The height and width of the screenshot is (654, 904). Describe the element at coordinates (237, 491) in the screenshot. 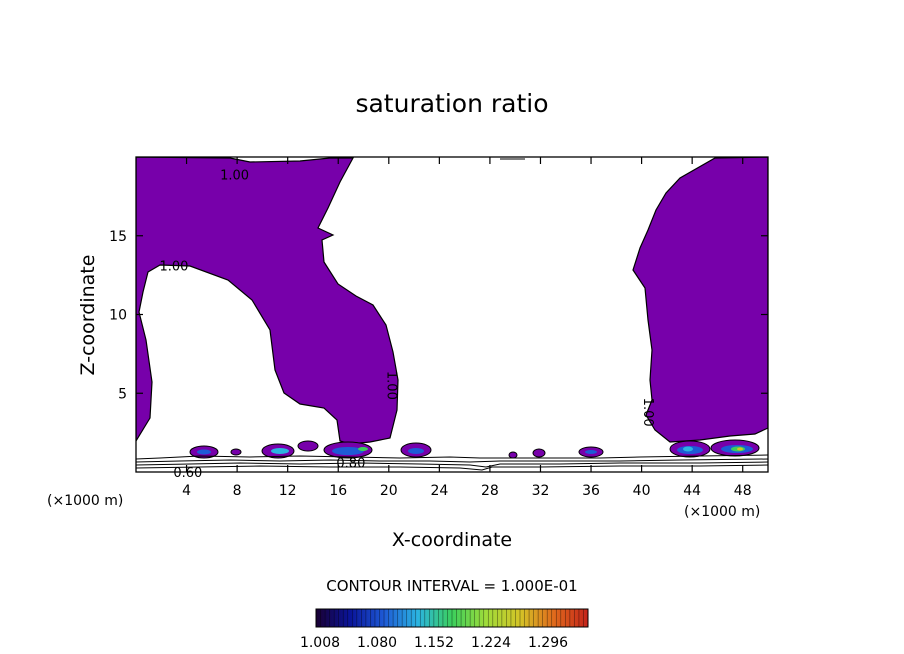

I see `x-tick-label: 8` at that location.